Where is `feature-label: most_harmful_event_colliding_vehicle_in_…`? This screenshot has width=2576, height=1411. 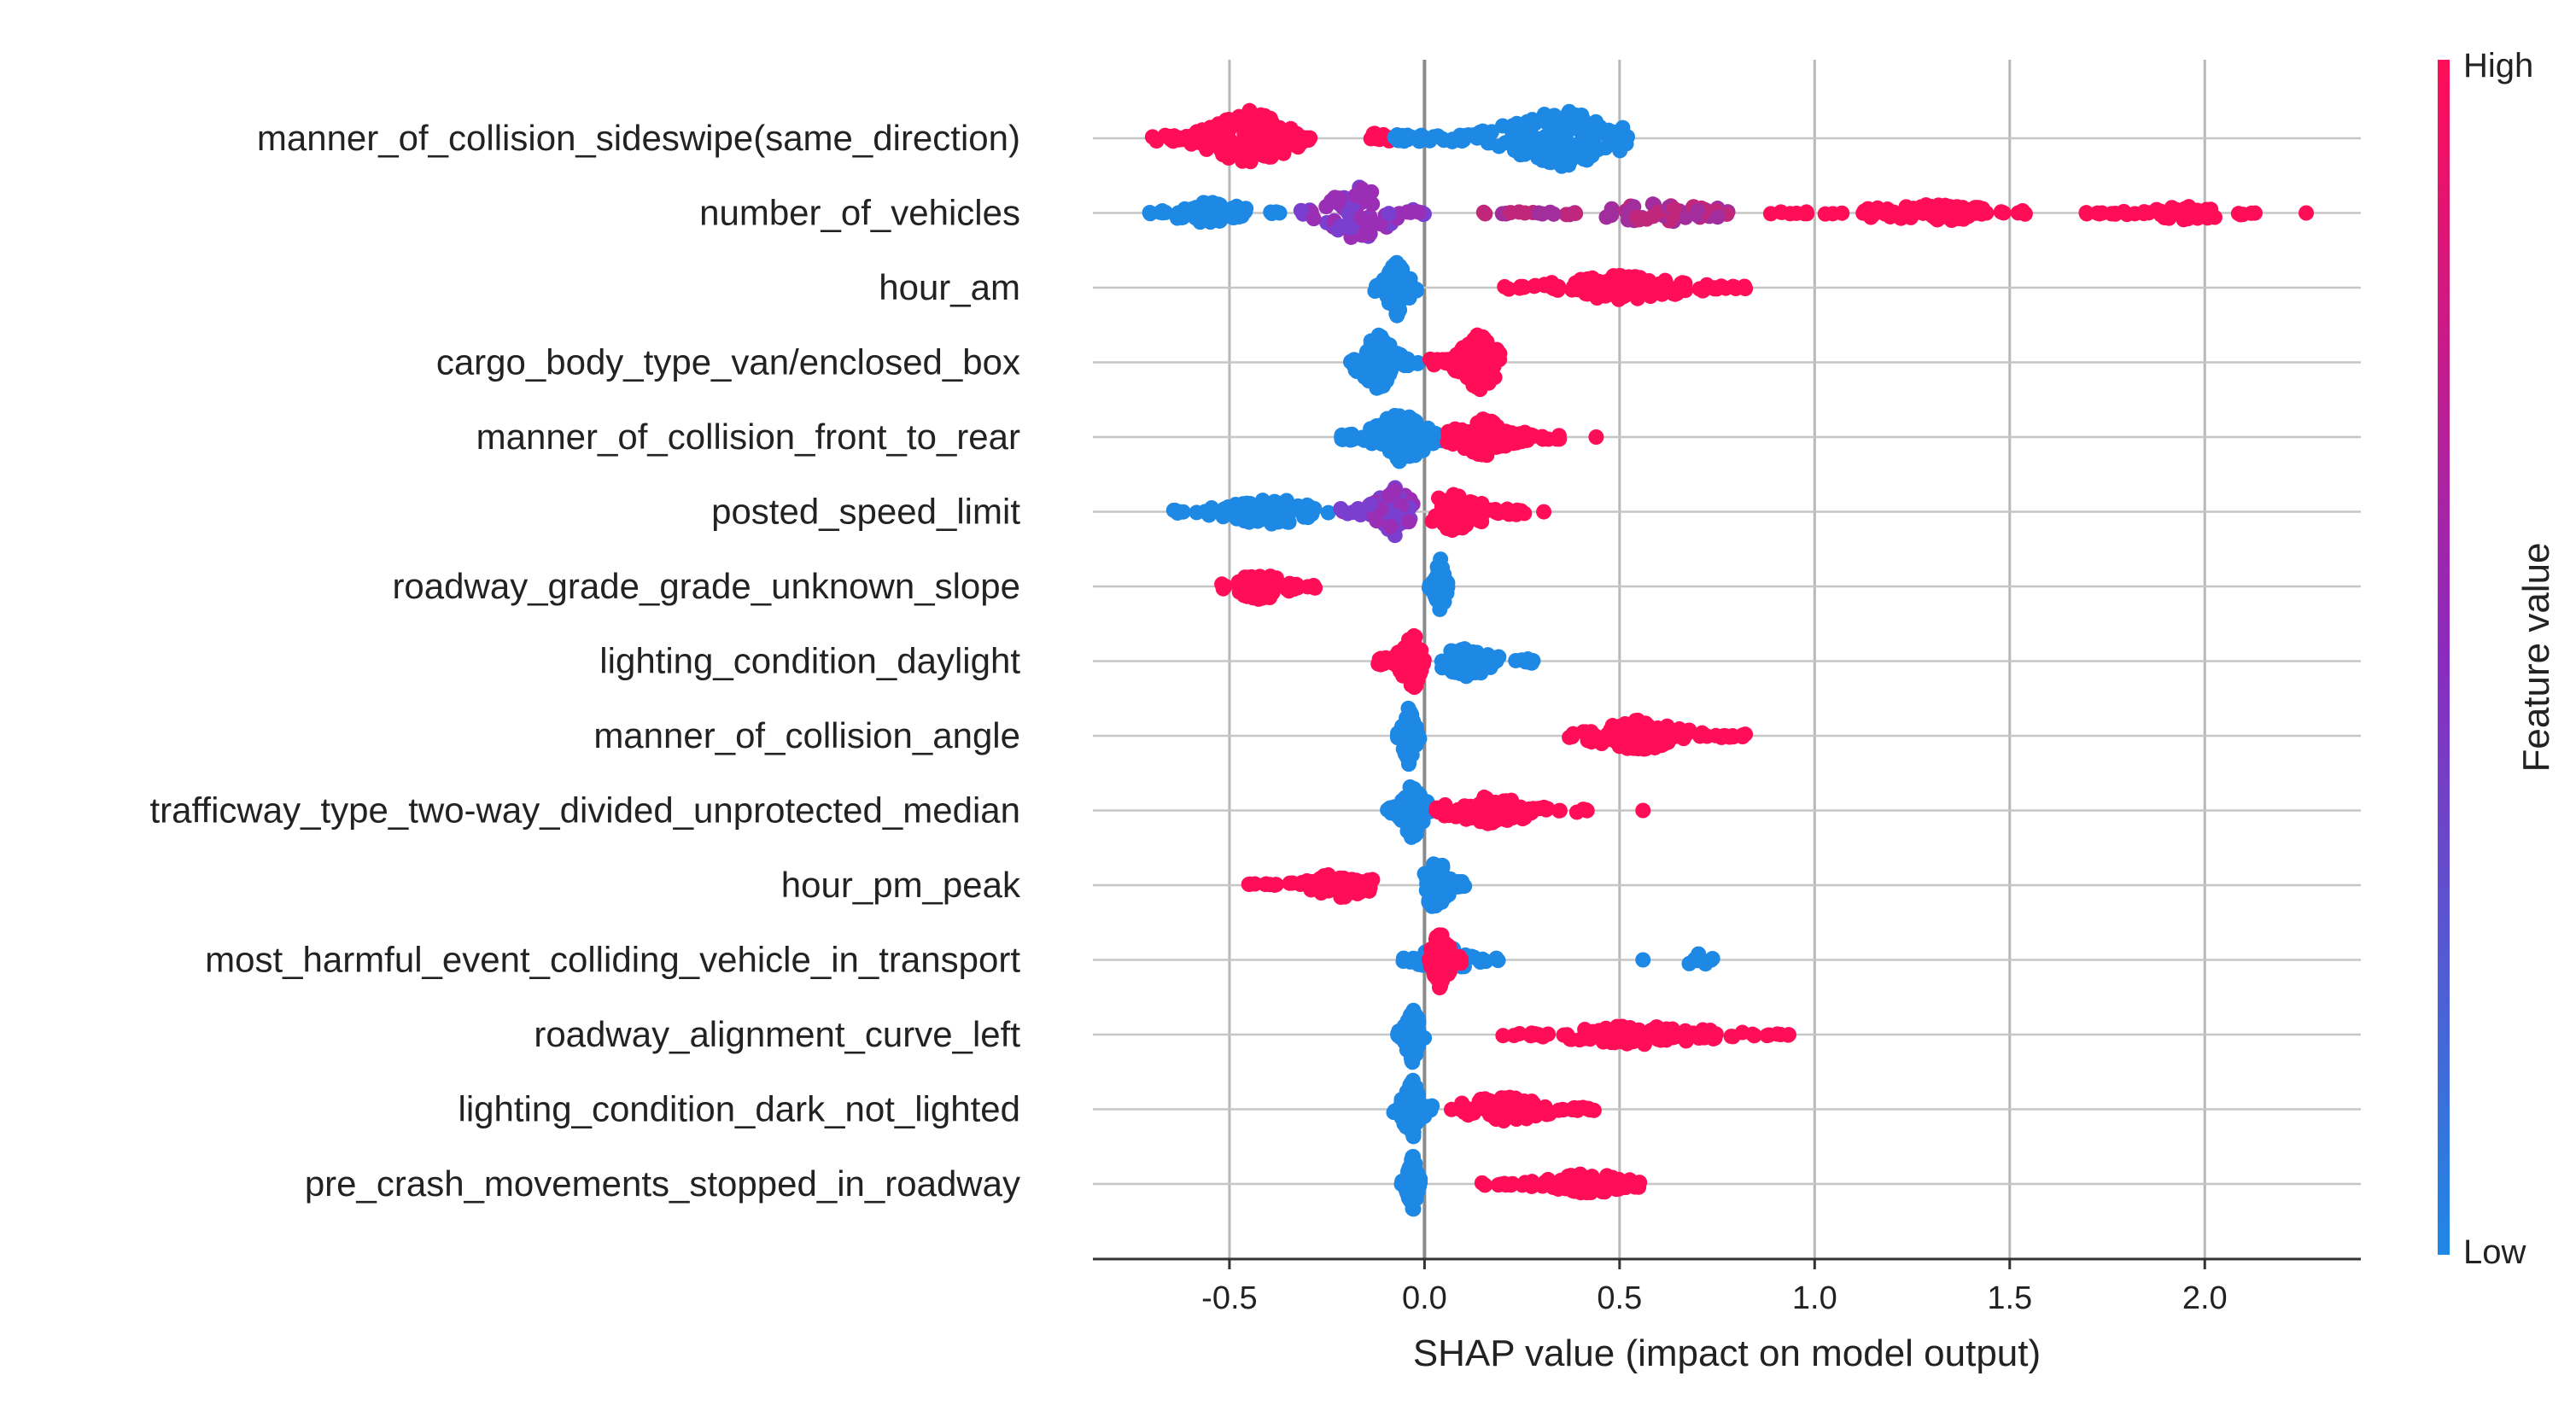 feature-label: most_harmful_event_colliding_vehicle_in_… is located at coordinates (612, 960).